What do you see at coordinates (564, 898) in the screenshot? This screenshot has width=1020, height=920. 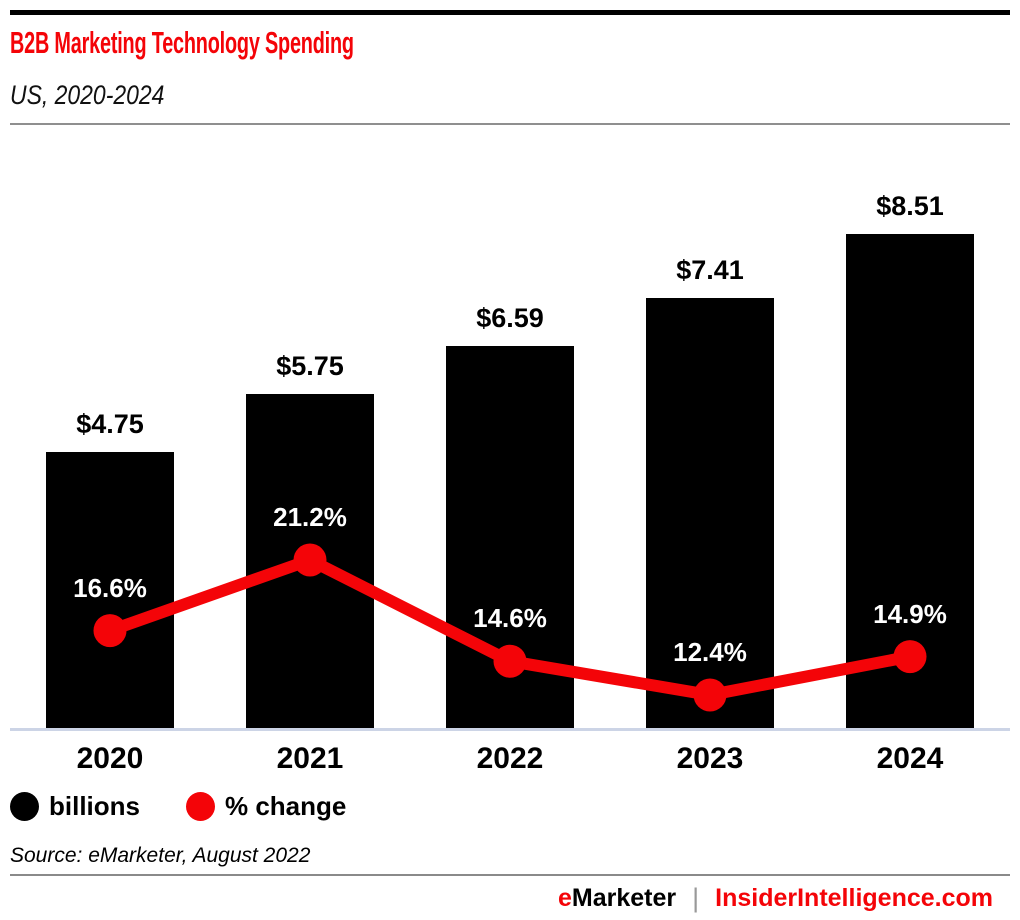 I see `footer-brand-first-letter: e` at bounding box center [564, 898].